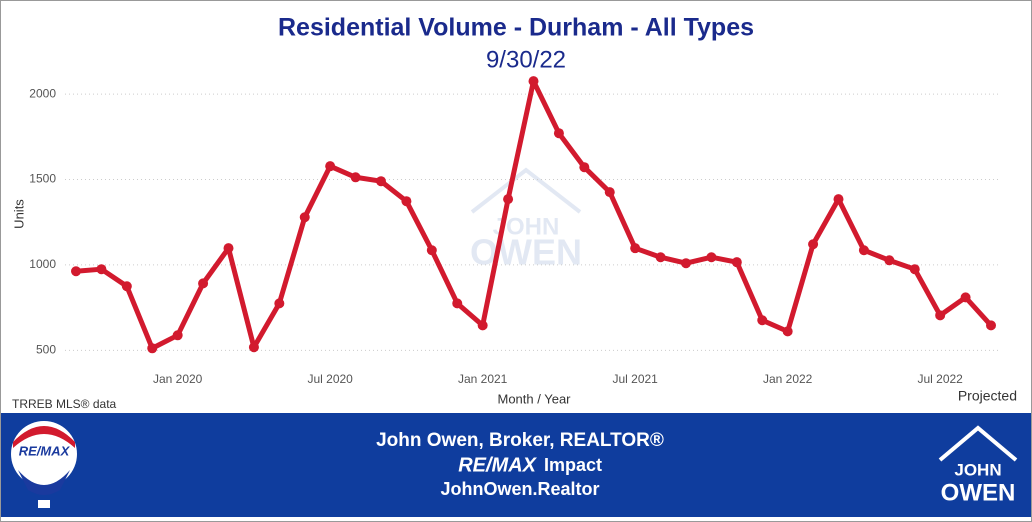 This screenshot has width=1032, height=522. What do you see at coordinates (483, 379) in the screenshot?
I see `x-tick-label: Jan 2021` at bounding box center [483, 379].